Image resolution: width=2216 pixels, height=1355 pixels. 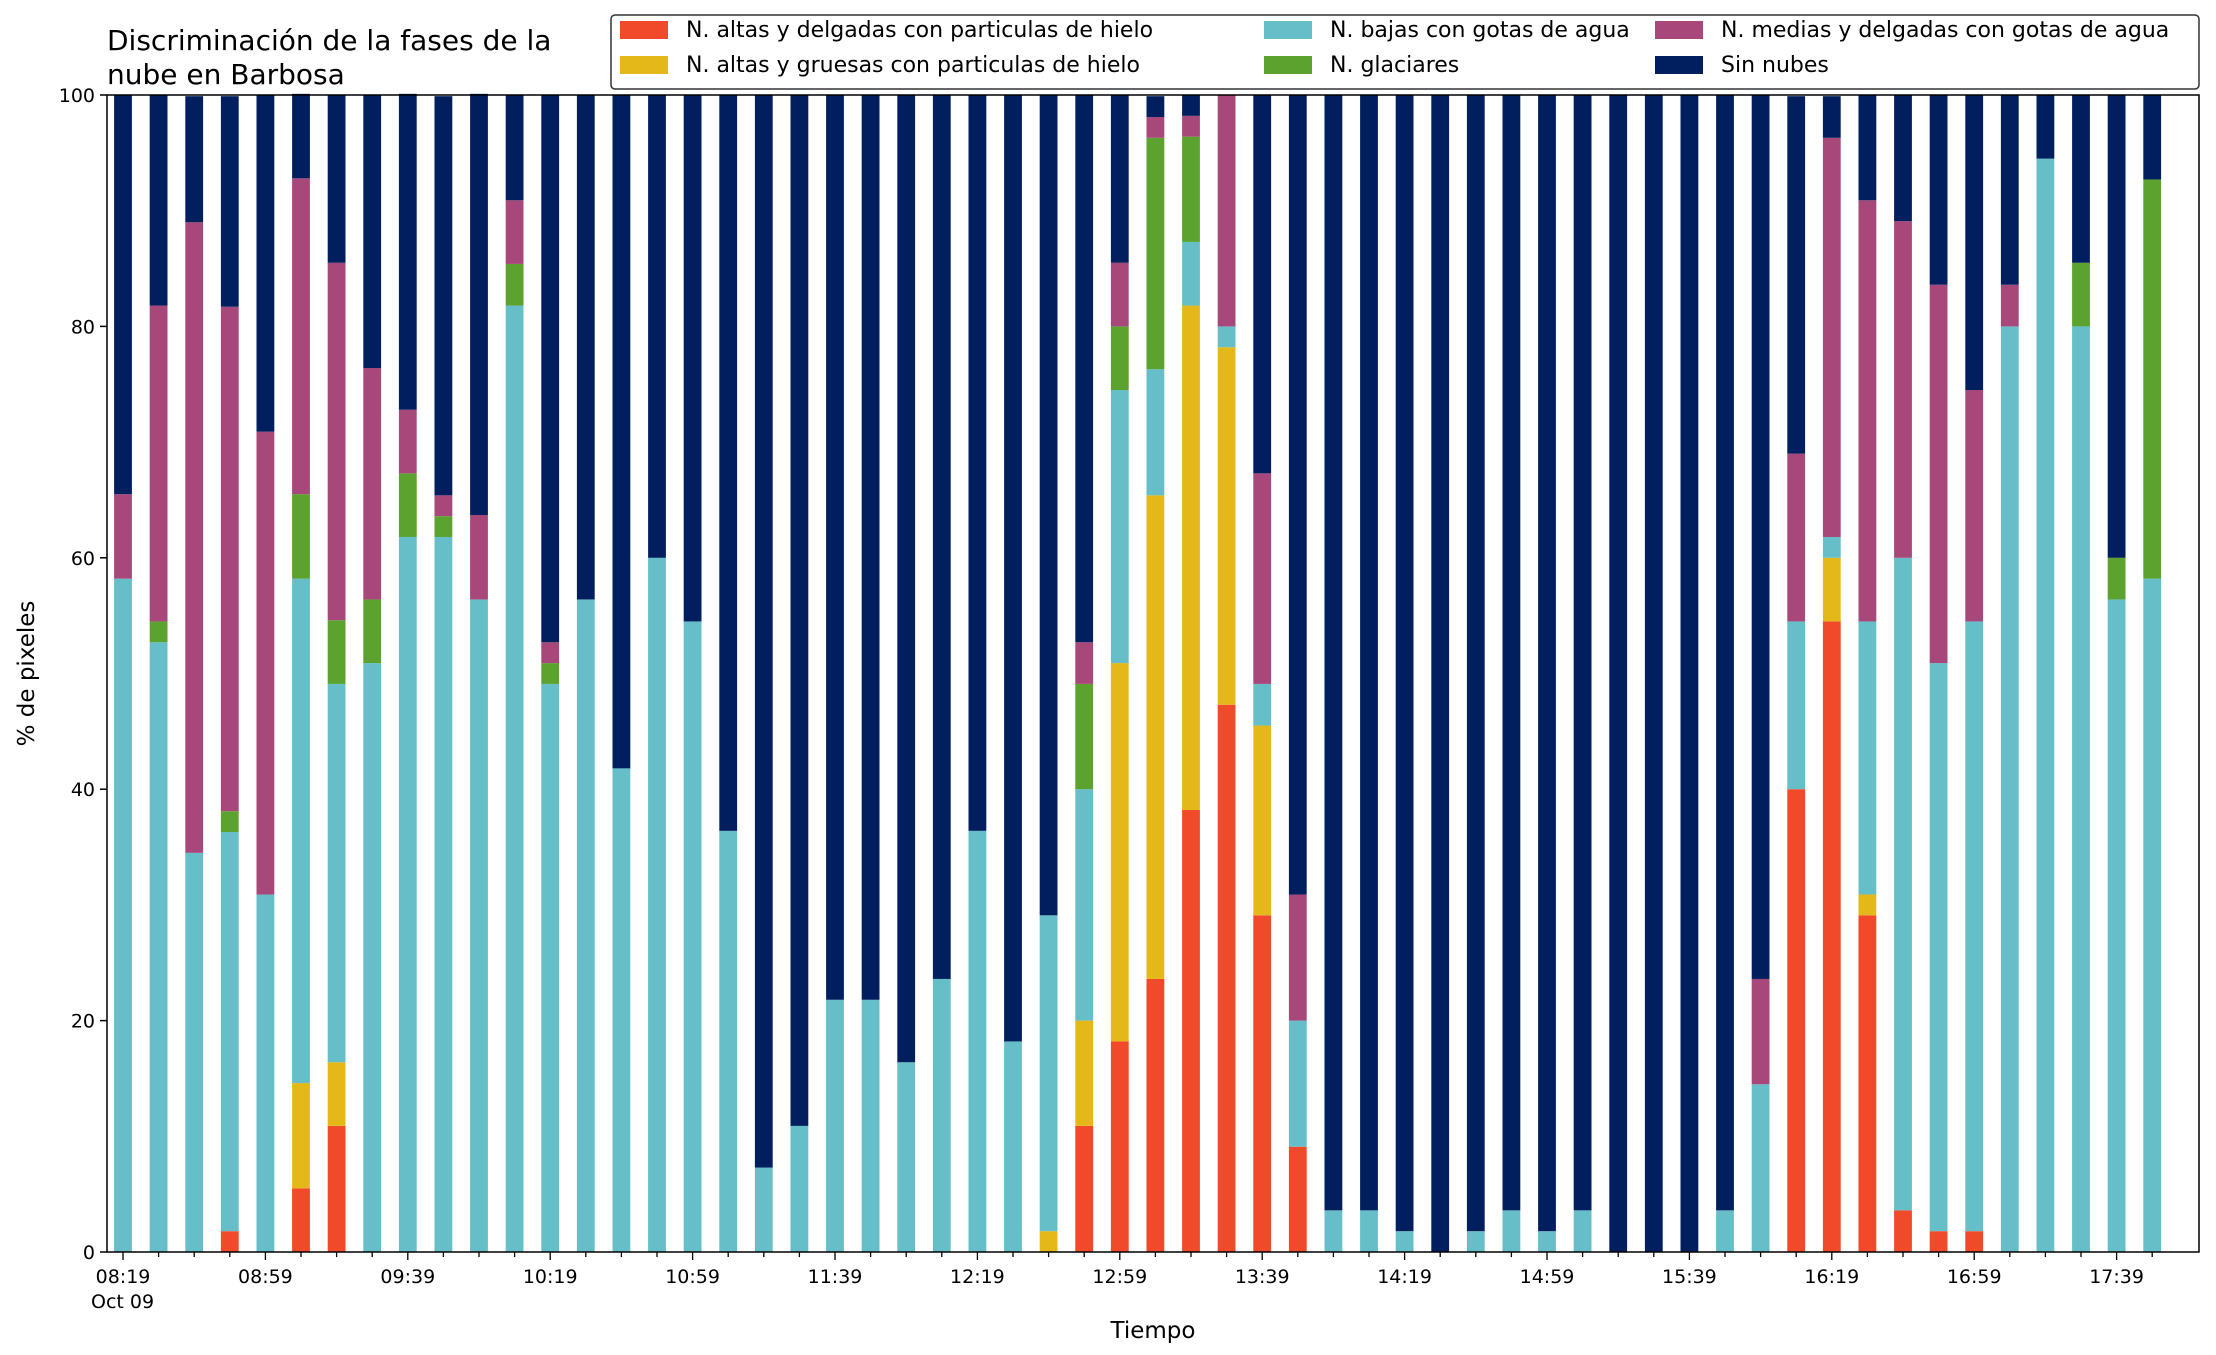 What do you see at coordinates (1974, 1277) in the screenshot?
I see `x-tick-label-13: 16:59` at bounding box center [1974, 1277].